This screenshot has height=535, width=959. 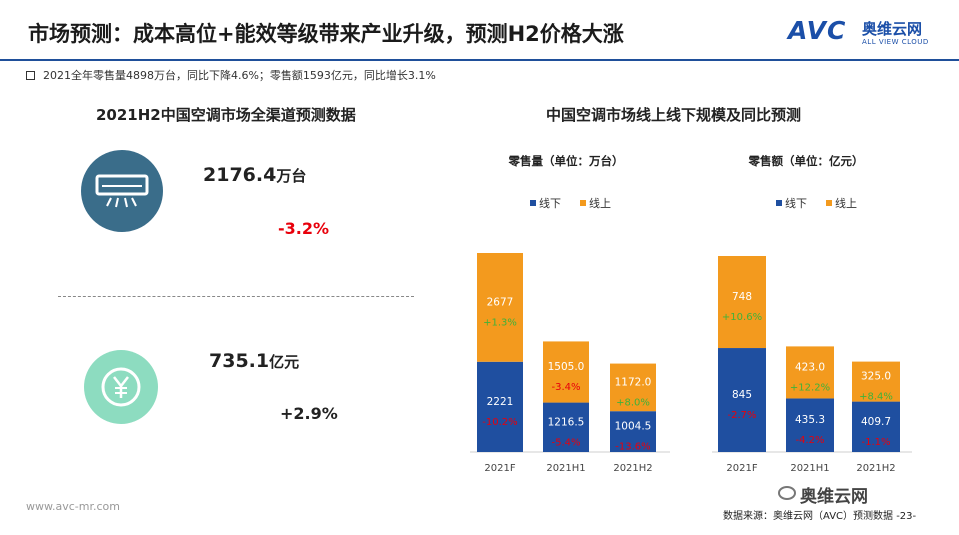 I want to click on chart2-online-yoy-label: +8.4%, so click(x=876, y=397).